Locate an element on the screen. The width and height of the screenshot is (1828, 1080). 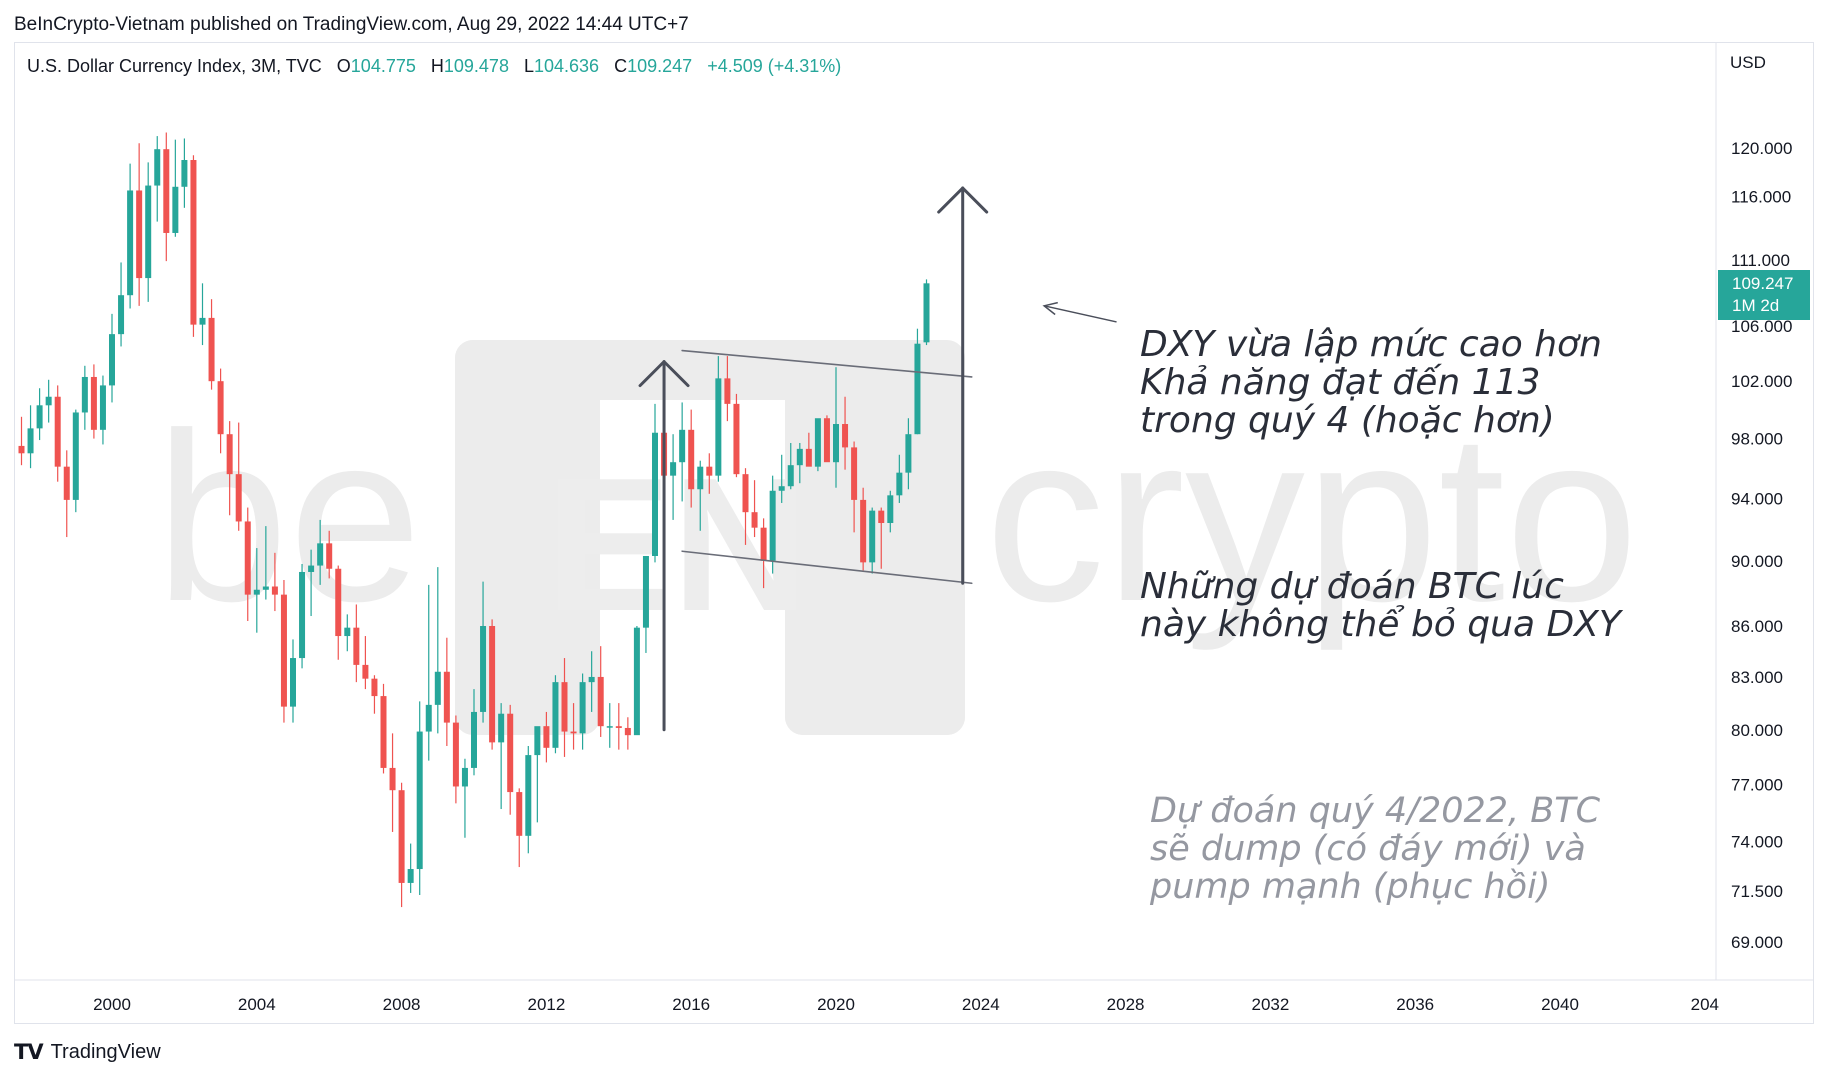
price-tick-label: 80.000 is located at coordinates (1757, 730).